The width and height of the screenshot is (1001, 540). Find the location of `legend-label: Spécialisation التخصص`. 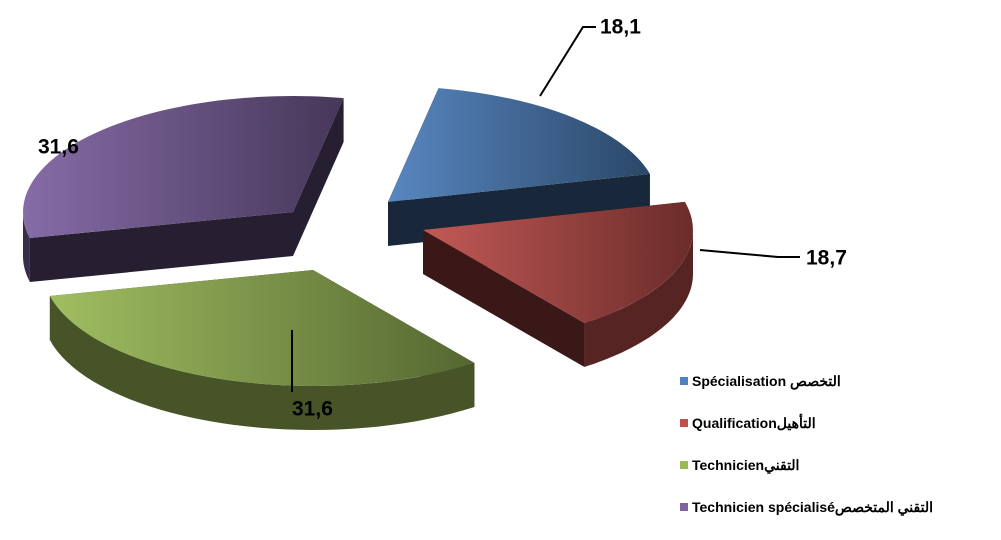

legend-label: Spécialisation التخصص is located at coordinates (766, 380).